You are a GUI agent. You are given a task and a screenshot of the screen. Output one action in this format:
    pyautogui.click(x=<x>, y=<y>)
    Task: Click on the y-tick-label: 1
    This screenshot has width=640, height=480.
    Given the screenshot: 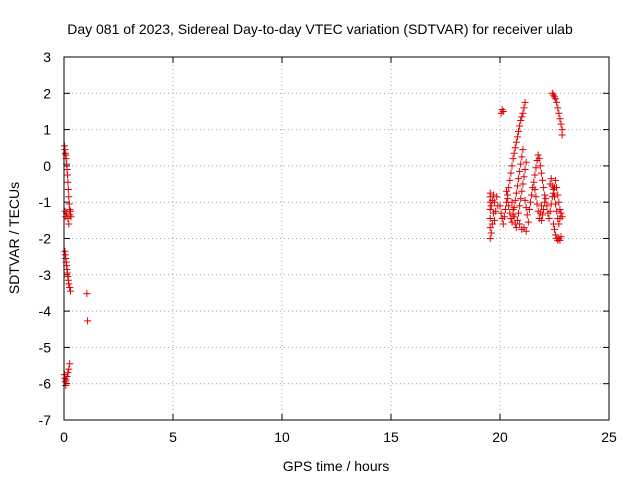 What is the action you would take?
    pyautogui.click(x=47, y=130)
    